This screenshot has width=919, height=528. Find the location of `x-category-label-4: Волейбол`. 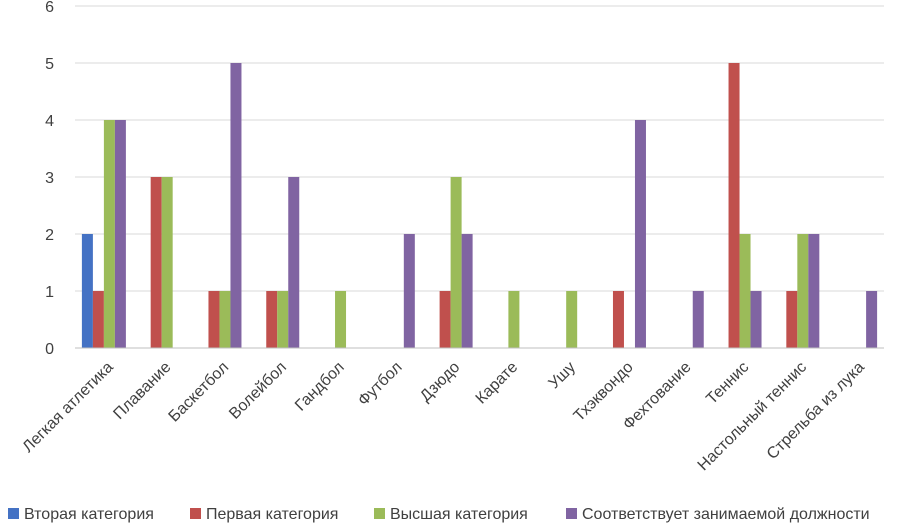

x-category-label-4: Волейбол is located at coordinates (258, 391).